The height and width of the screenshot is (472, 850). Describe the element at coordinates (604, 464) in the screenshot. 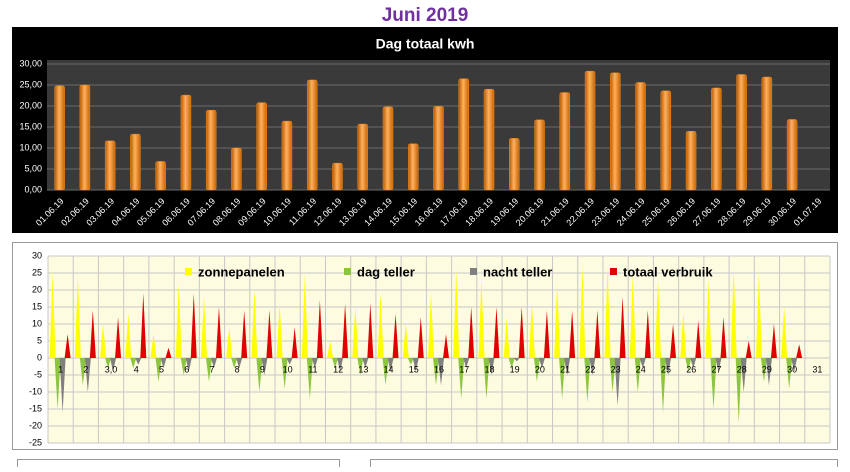

I see `panel` at that location.